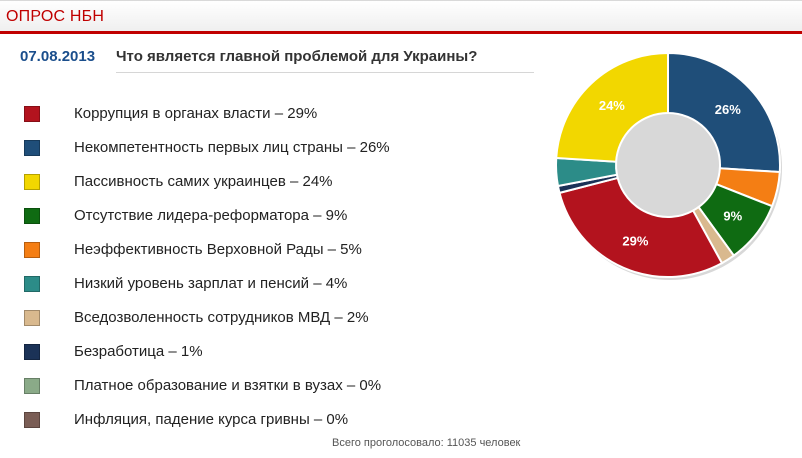 This screenshot has width=802, height=458. I want to click on legend-item: Некомпетентность первых лиц страны – 26%, so click(284, 156).